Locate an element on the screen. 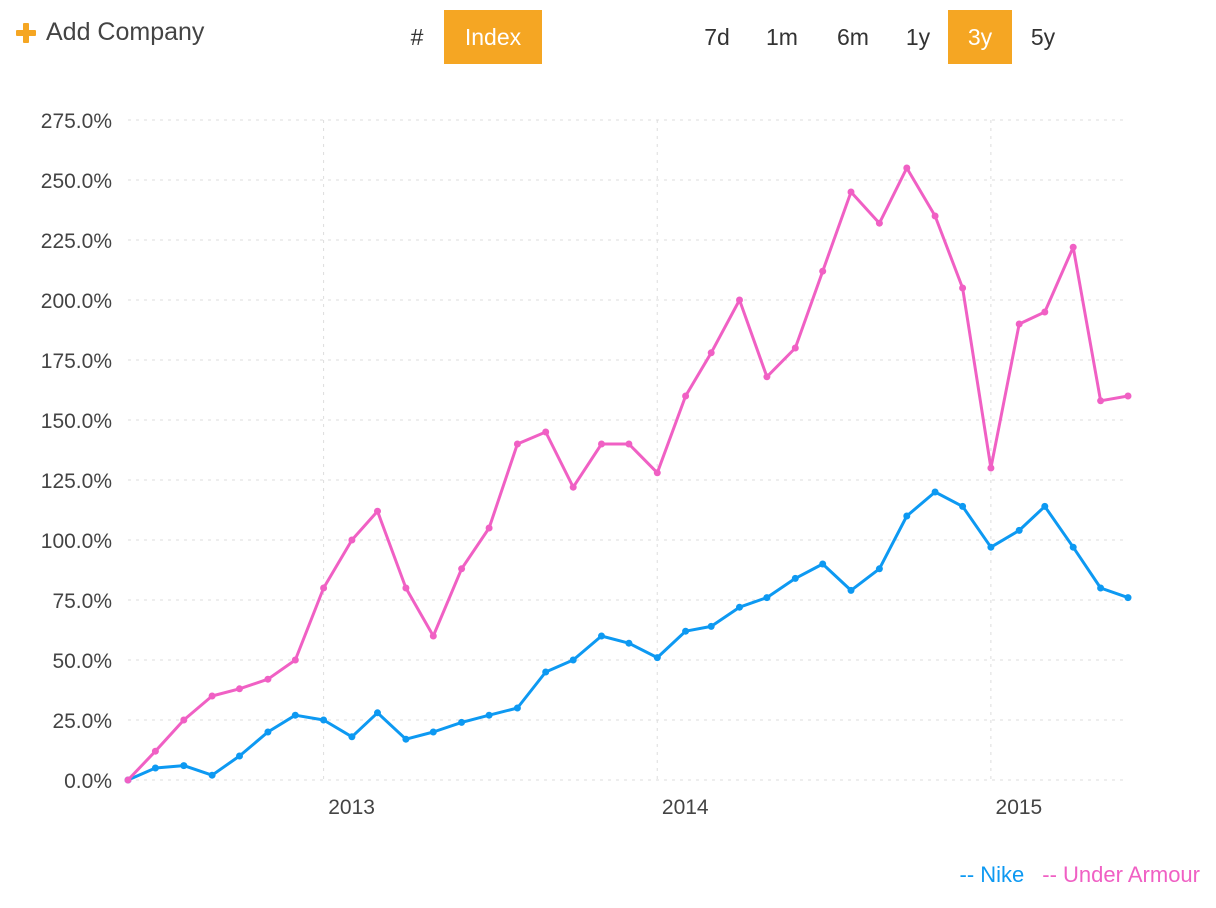  x-tick-label: 2013 is located at coordinates (351, 807).